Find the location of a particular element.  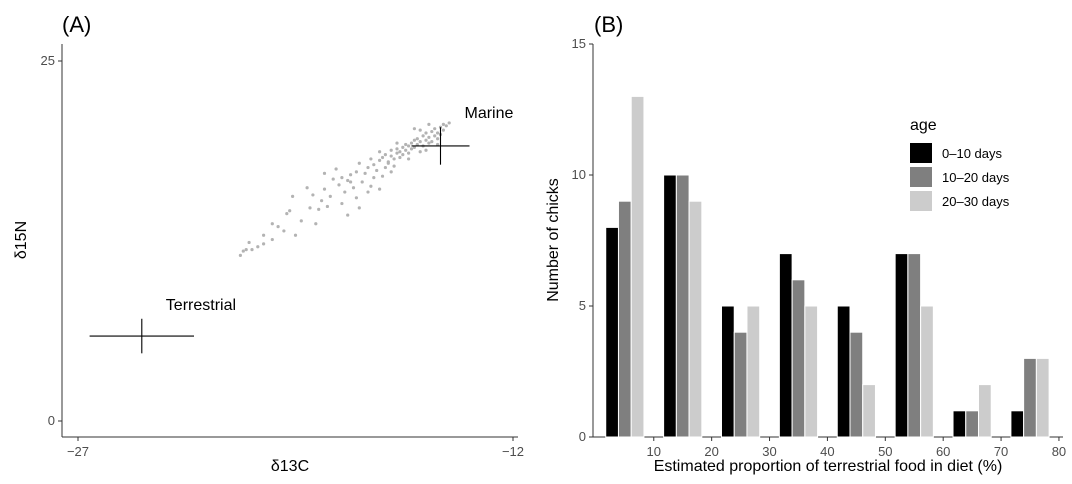

panel-b-x-tick-label: 20 is located at coordinates (711, 451).